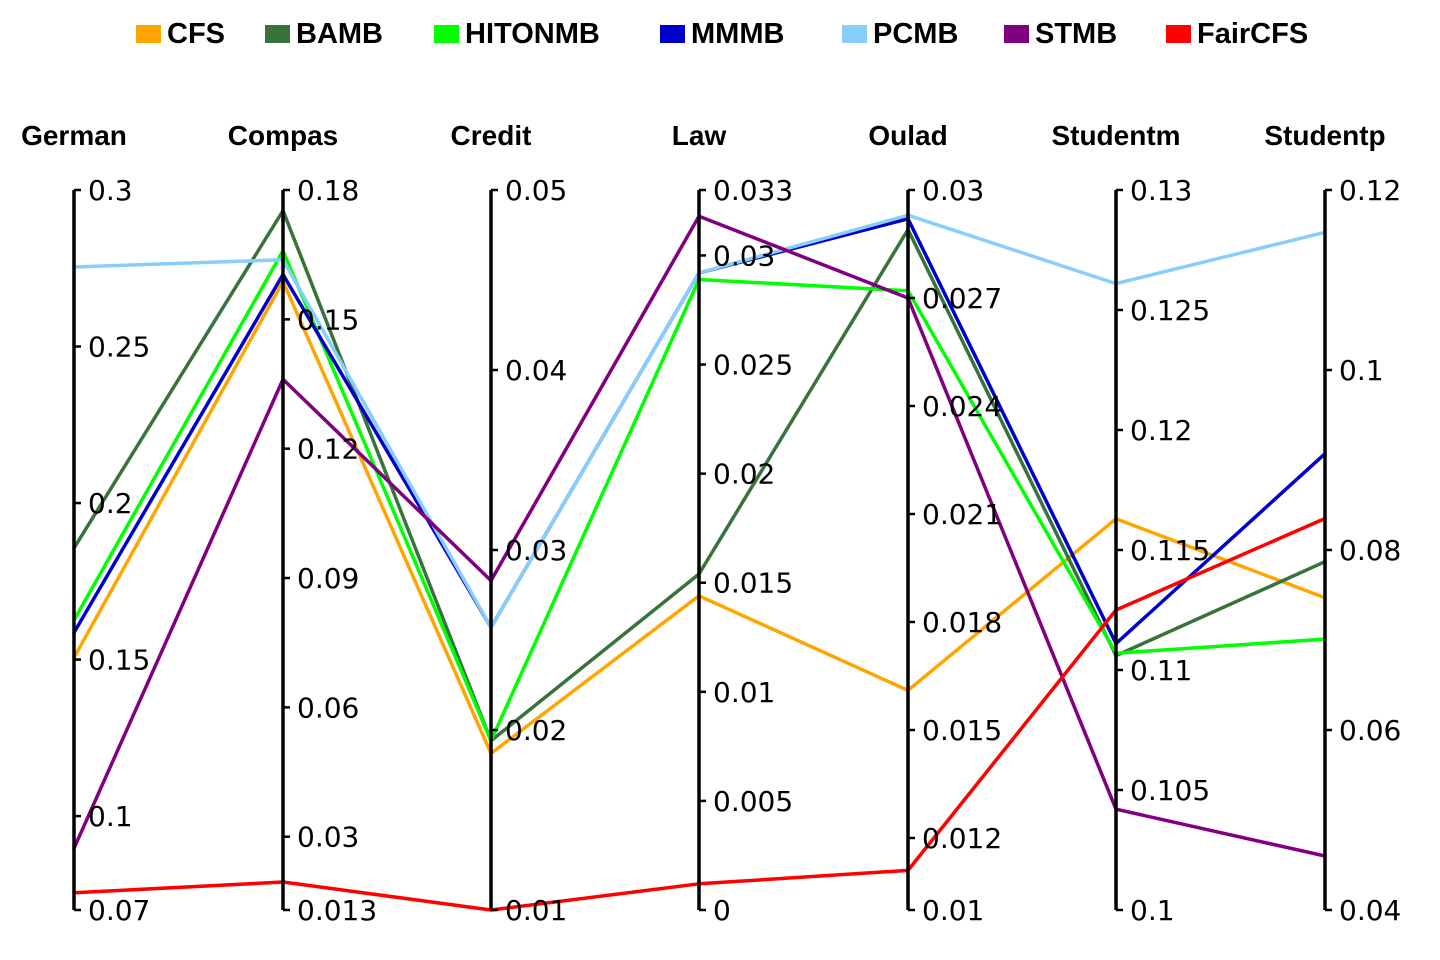  Describe the element at coordinates (1324, 135) in the screenshot. I see `axis-title-studentp: Studentp` at that location.